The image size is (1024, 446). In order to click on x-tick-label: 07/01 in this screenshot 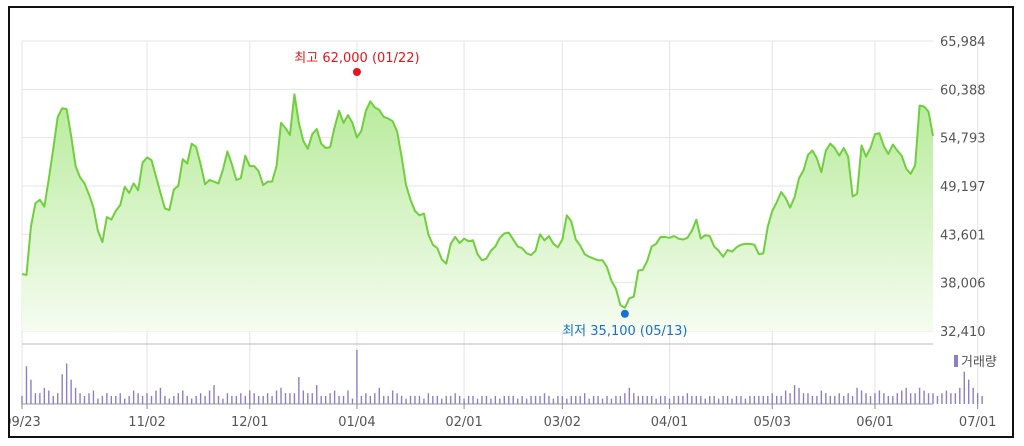, I will do `click(977, 422)`.